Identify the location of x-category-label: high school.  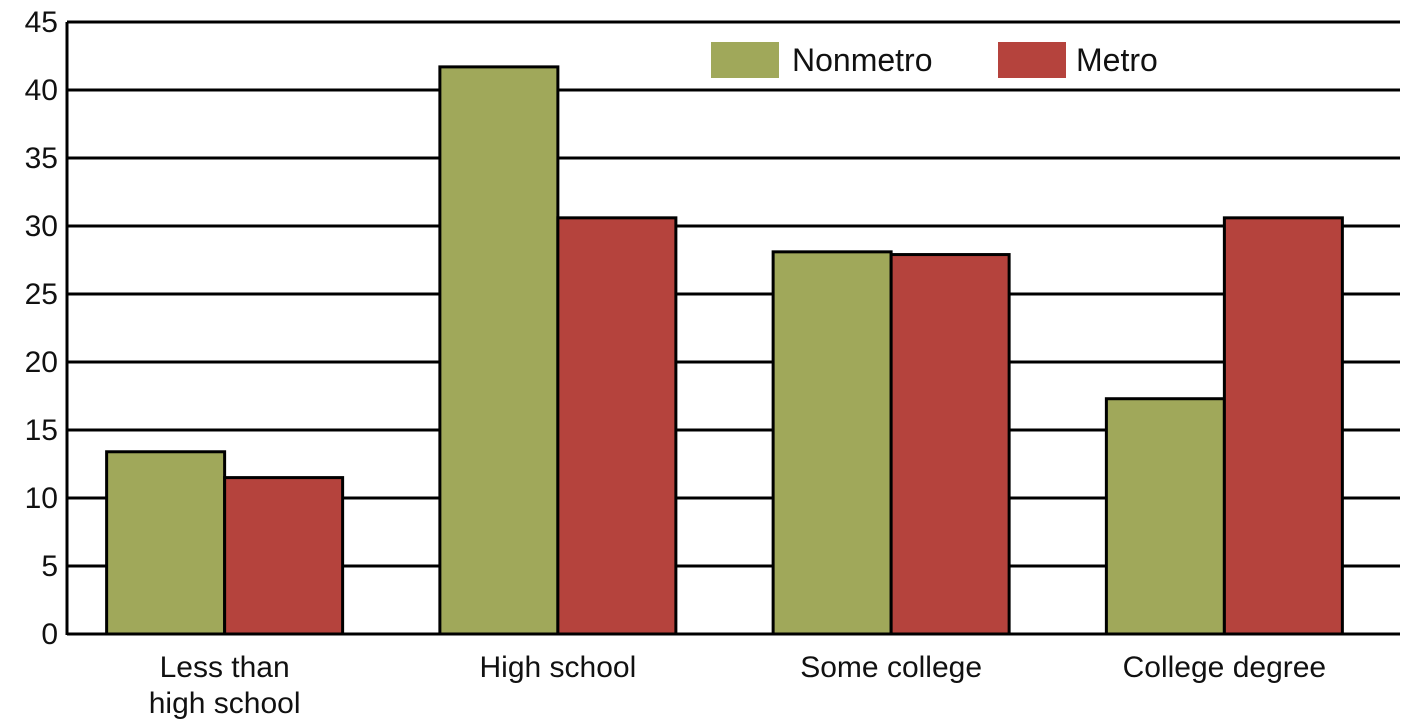
(225, 703).